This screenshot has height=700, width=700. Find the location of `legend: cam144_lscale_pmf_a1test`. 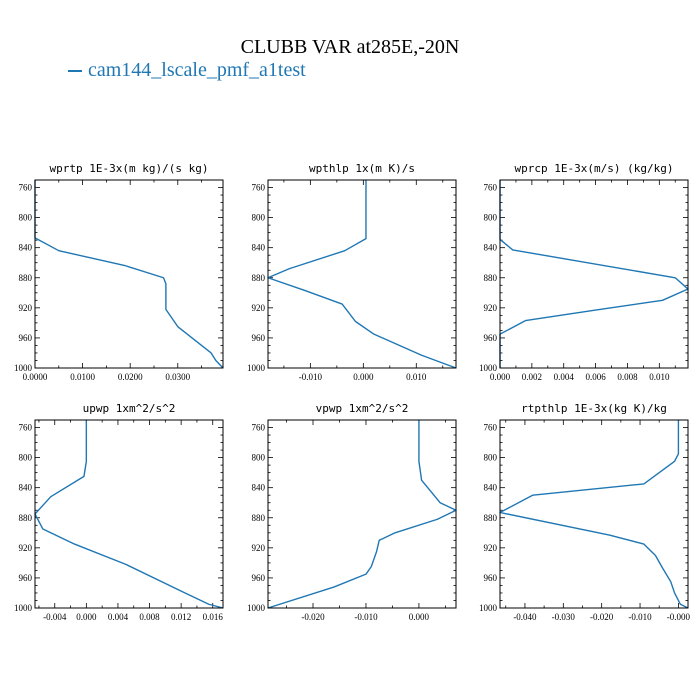

legend: cam144_lscale_pmf_a1test is located at coordinates (187, 70).